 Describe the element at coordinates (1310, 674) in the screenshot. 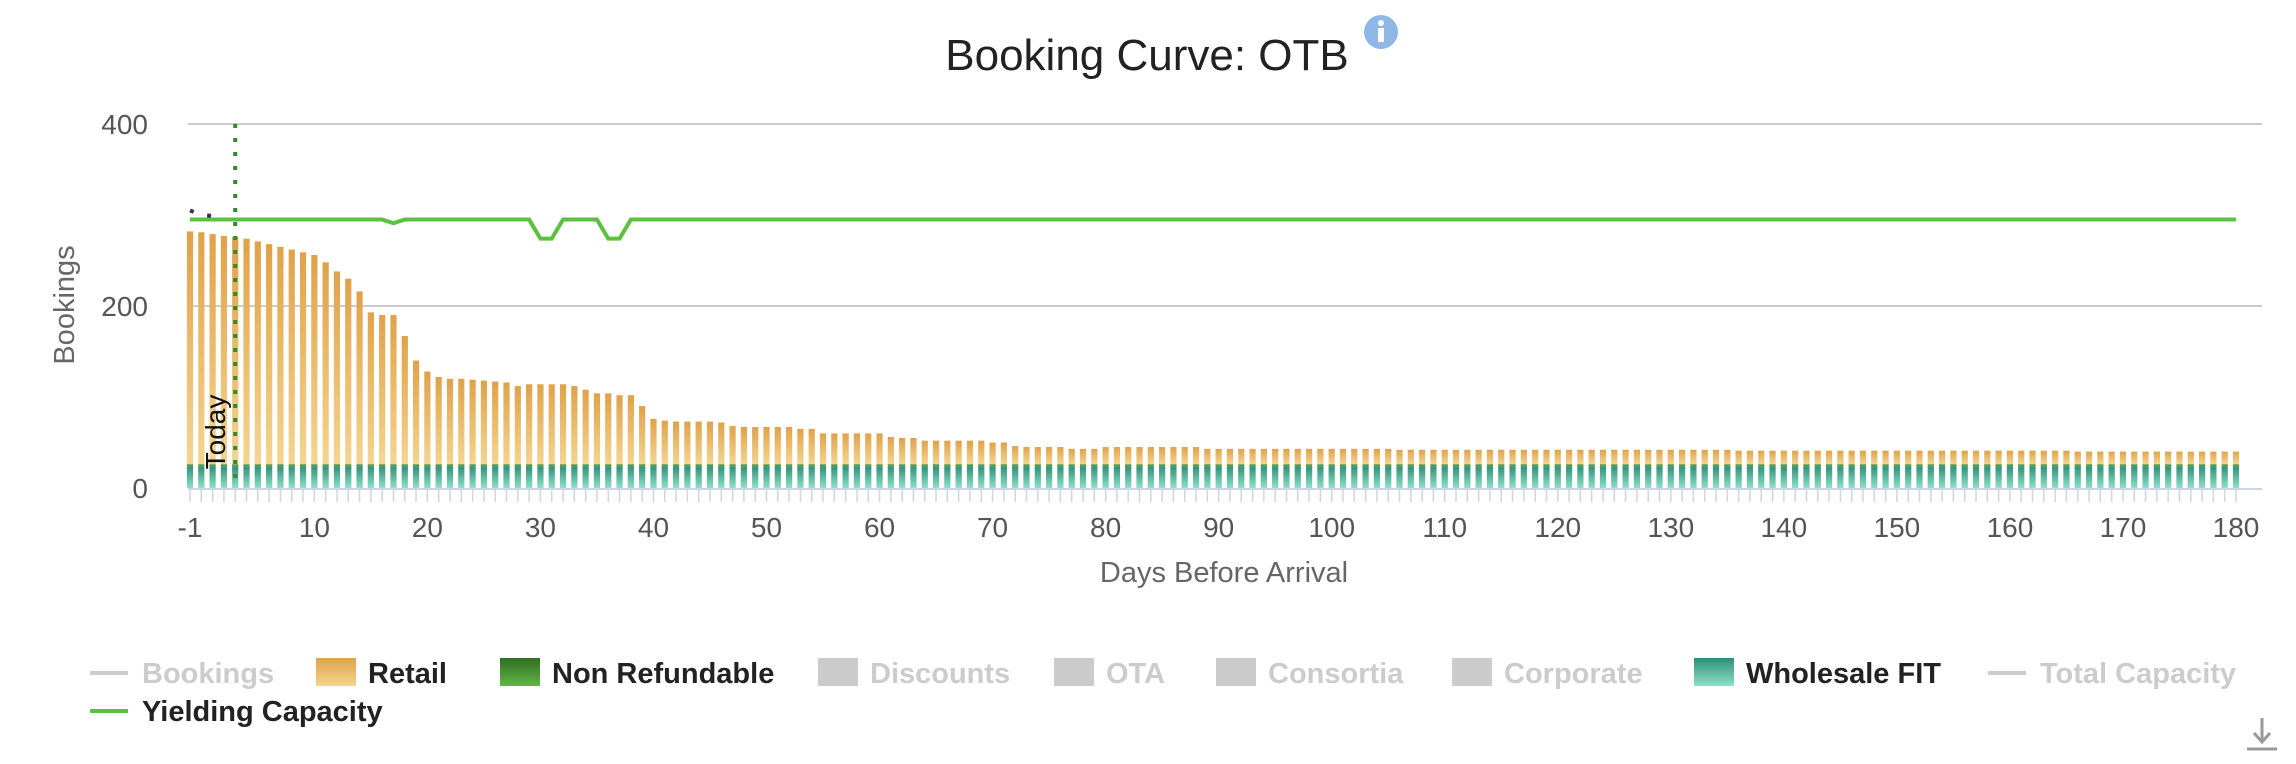

I see `legend-item-consortia: Consortia` at that location.